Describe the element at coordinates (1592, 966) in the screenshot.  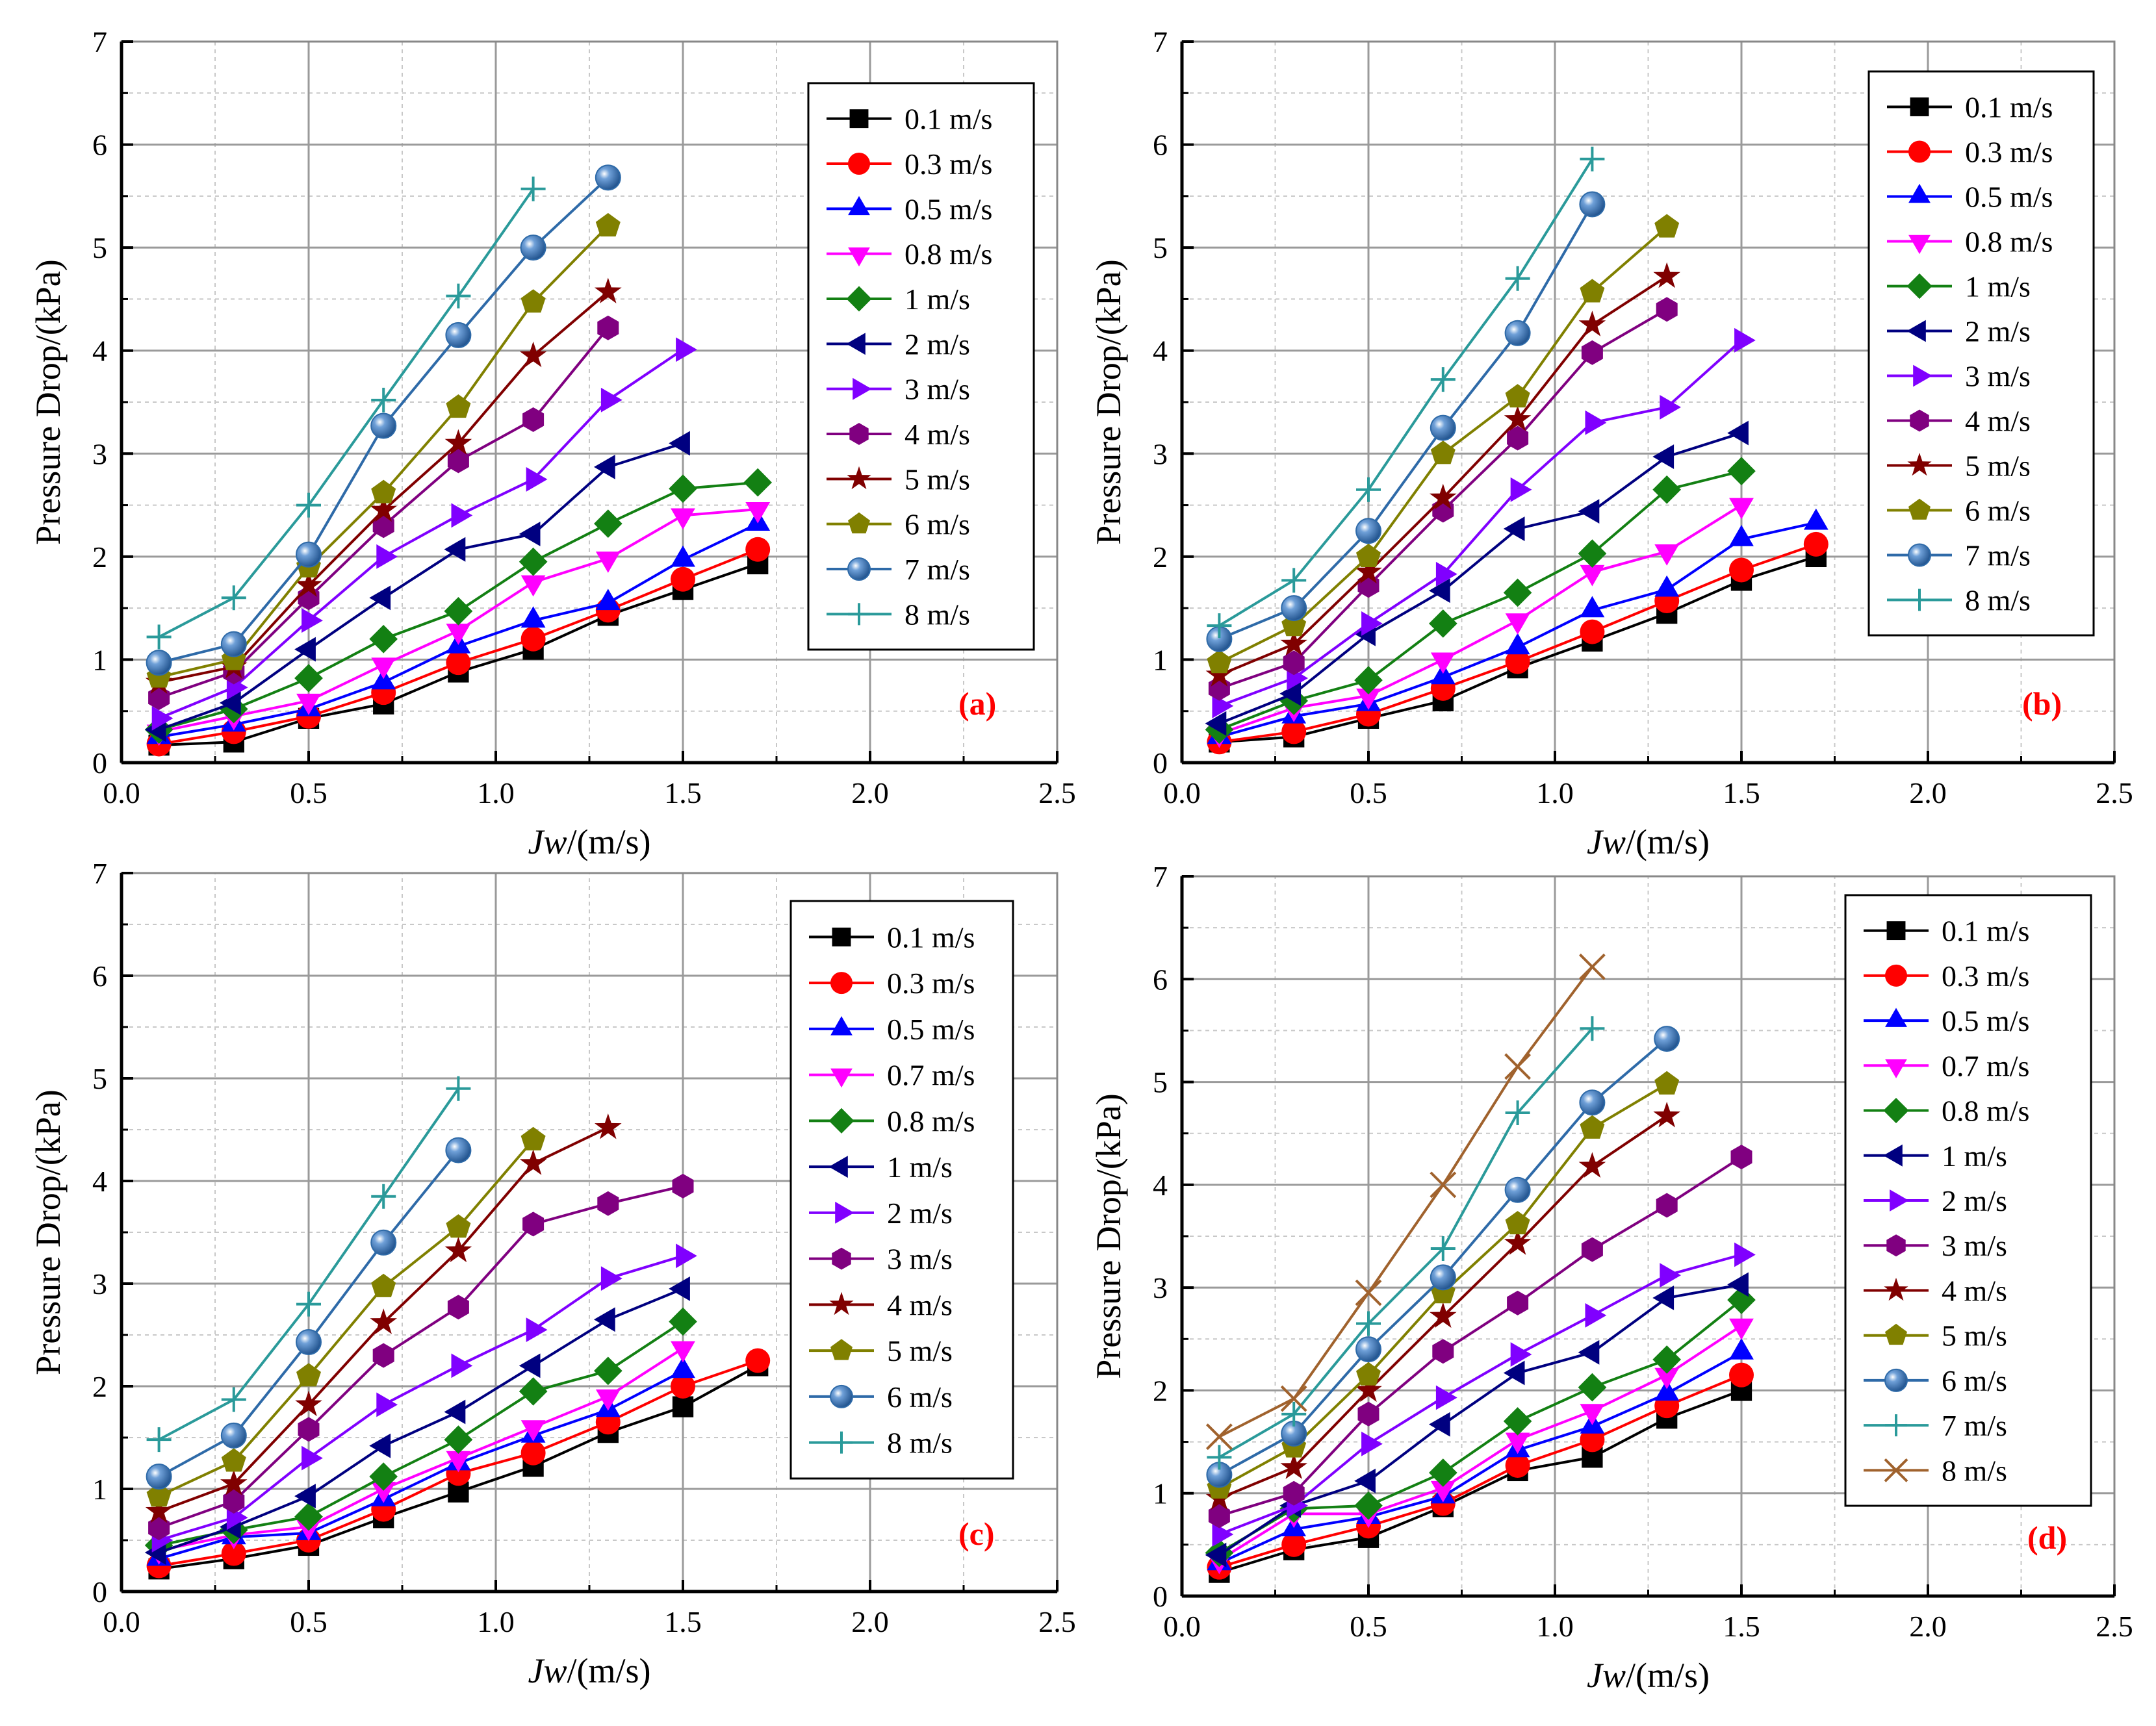
I see `data-point-cross` at that location.